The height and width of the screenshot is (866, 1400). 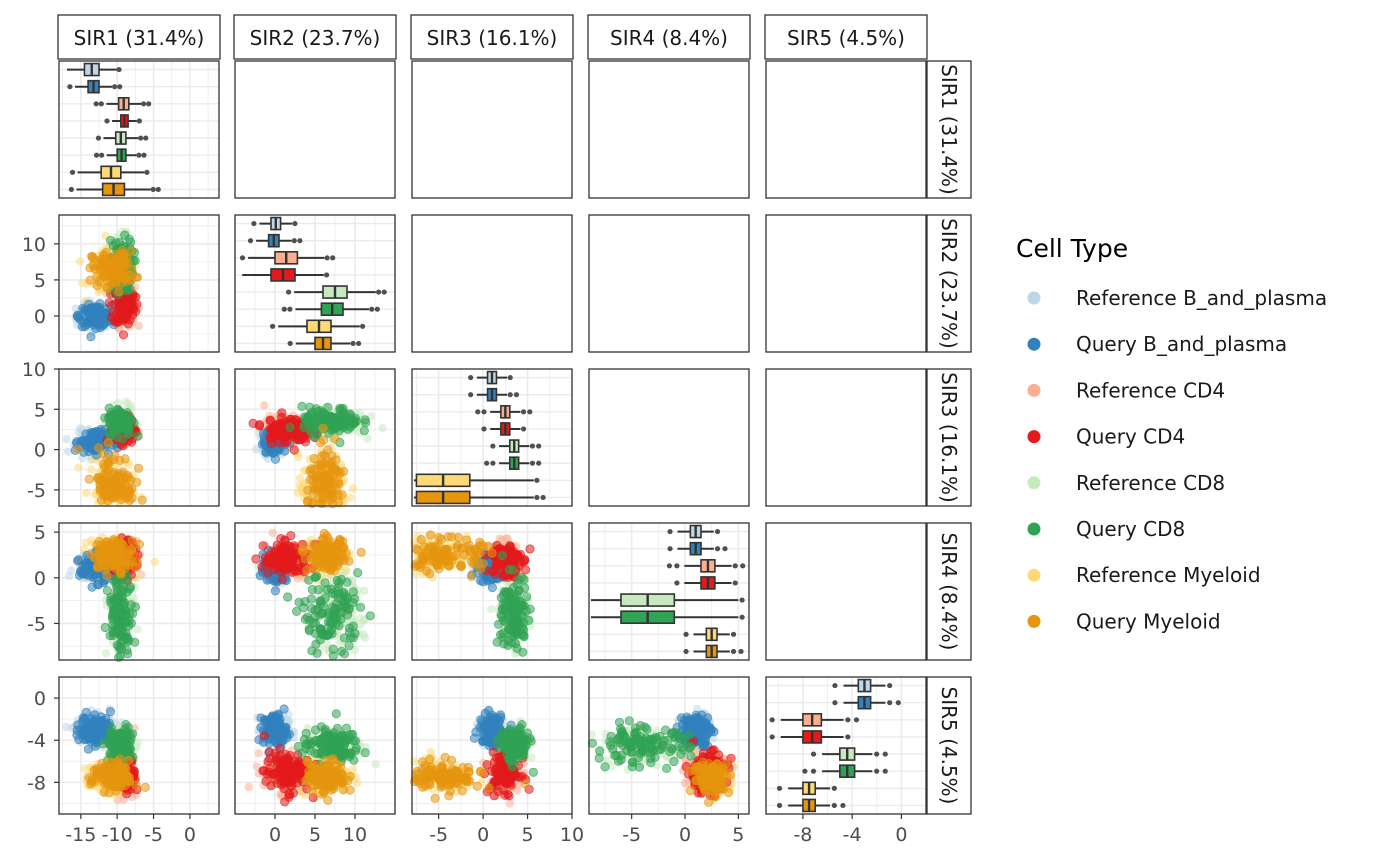 What do you see at coordinates (315, 438) in the screenshot?
I see `panel-r3-c2` at bounding box center [315, 438].